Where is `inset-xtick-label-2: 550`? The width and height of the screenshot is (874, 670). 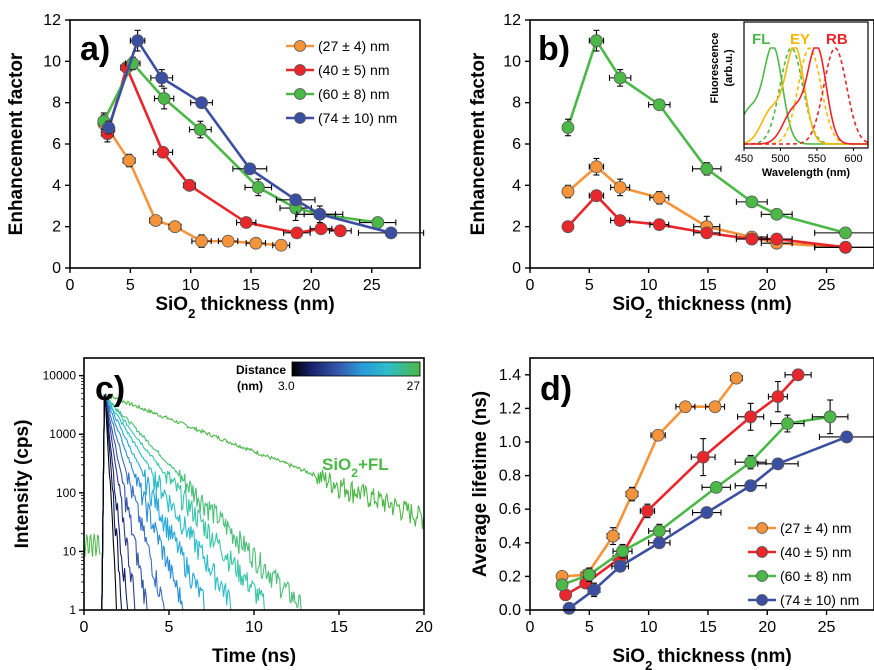
inset-xtick-label-2: 550 is located at coordinates (817, 159).